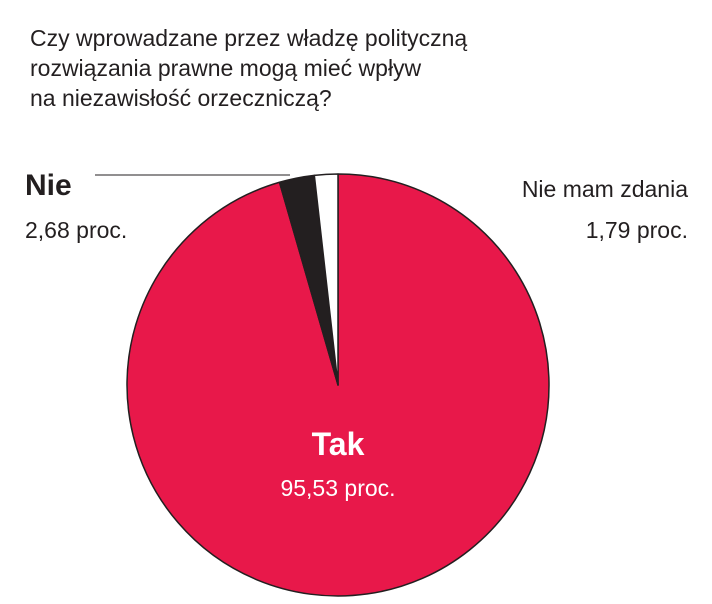 The image size is (712, 604). What do you see at coordinates (637, 230) in the screenshot?
I see `value-label: 1,79 proc.` at bounding box center [637, 230].